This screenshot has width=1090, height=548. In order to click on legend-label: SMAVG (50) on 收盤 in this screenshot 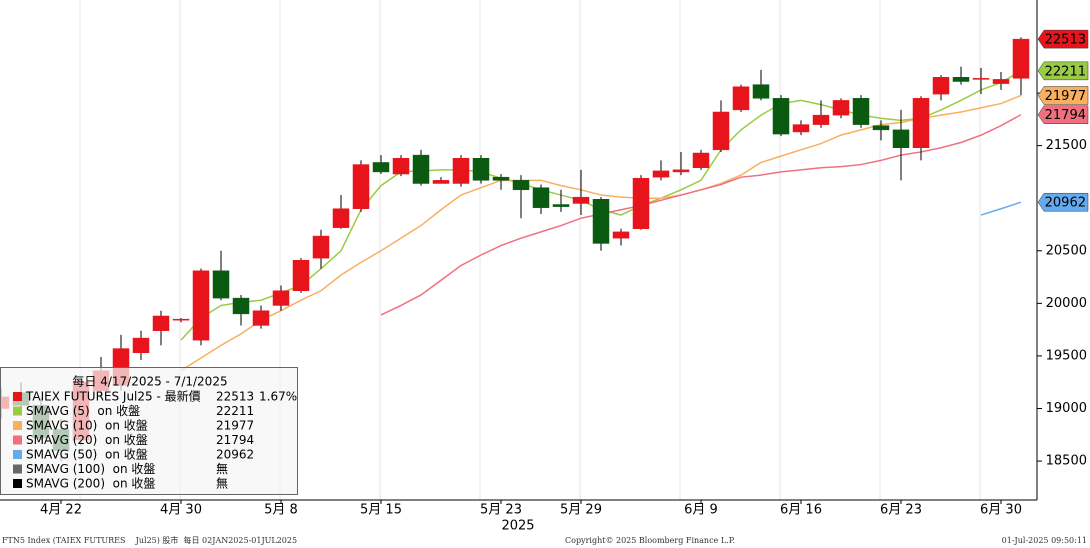, I will do `click(87, 455)`.